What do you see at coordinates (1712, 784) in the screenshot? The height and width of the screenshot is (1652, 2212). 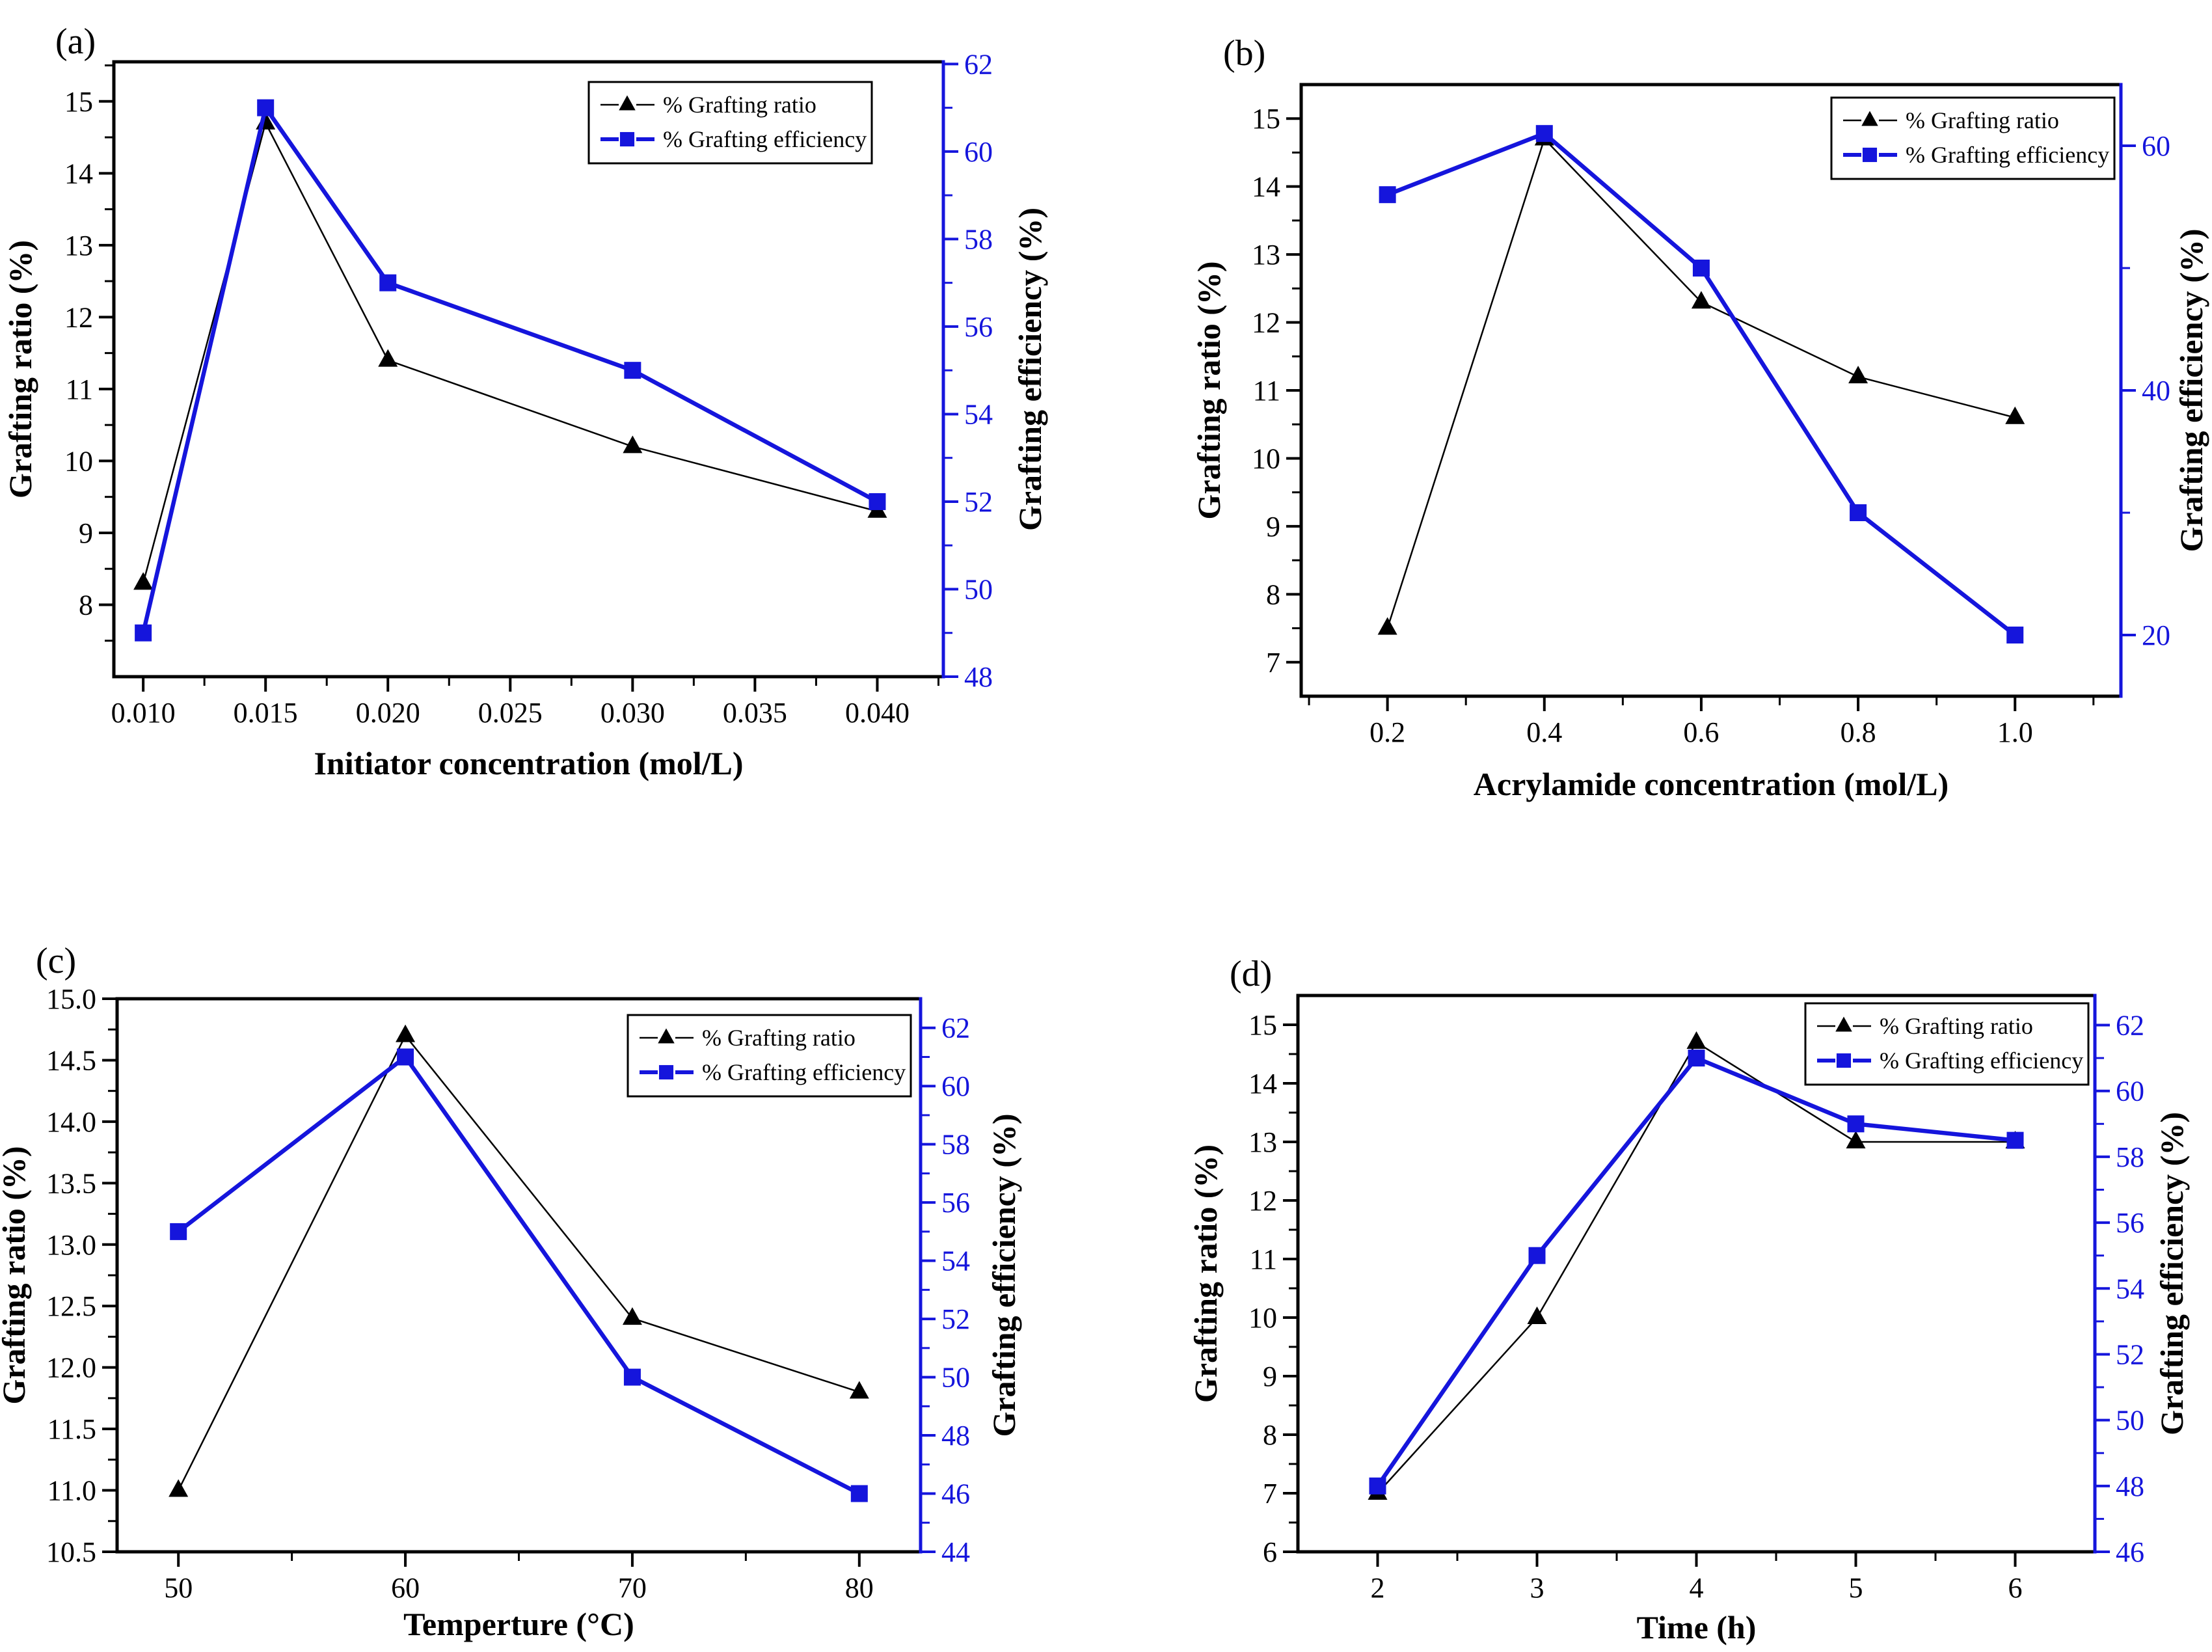 I see `svg-text:Acrylamide concentration (mol/: Acrylamide concentration (mol/L)` at bounding box center [1712, 784].